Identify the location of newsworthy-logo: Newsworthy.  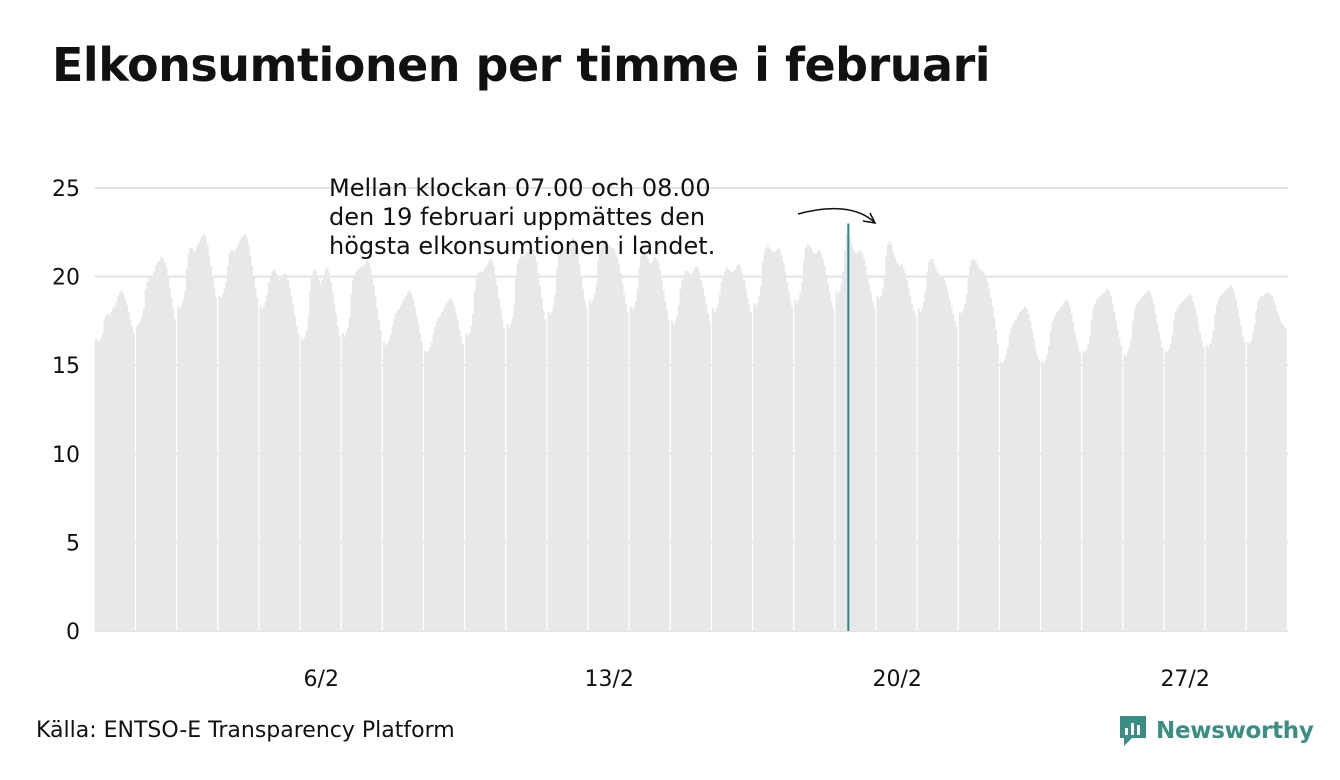
(1216, 731).